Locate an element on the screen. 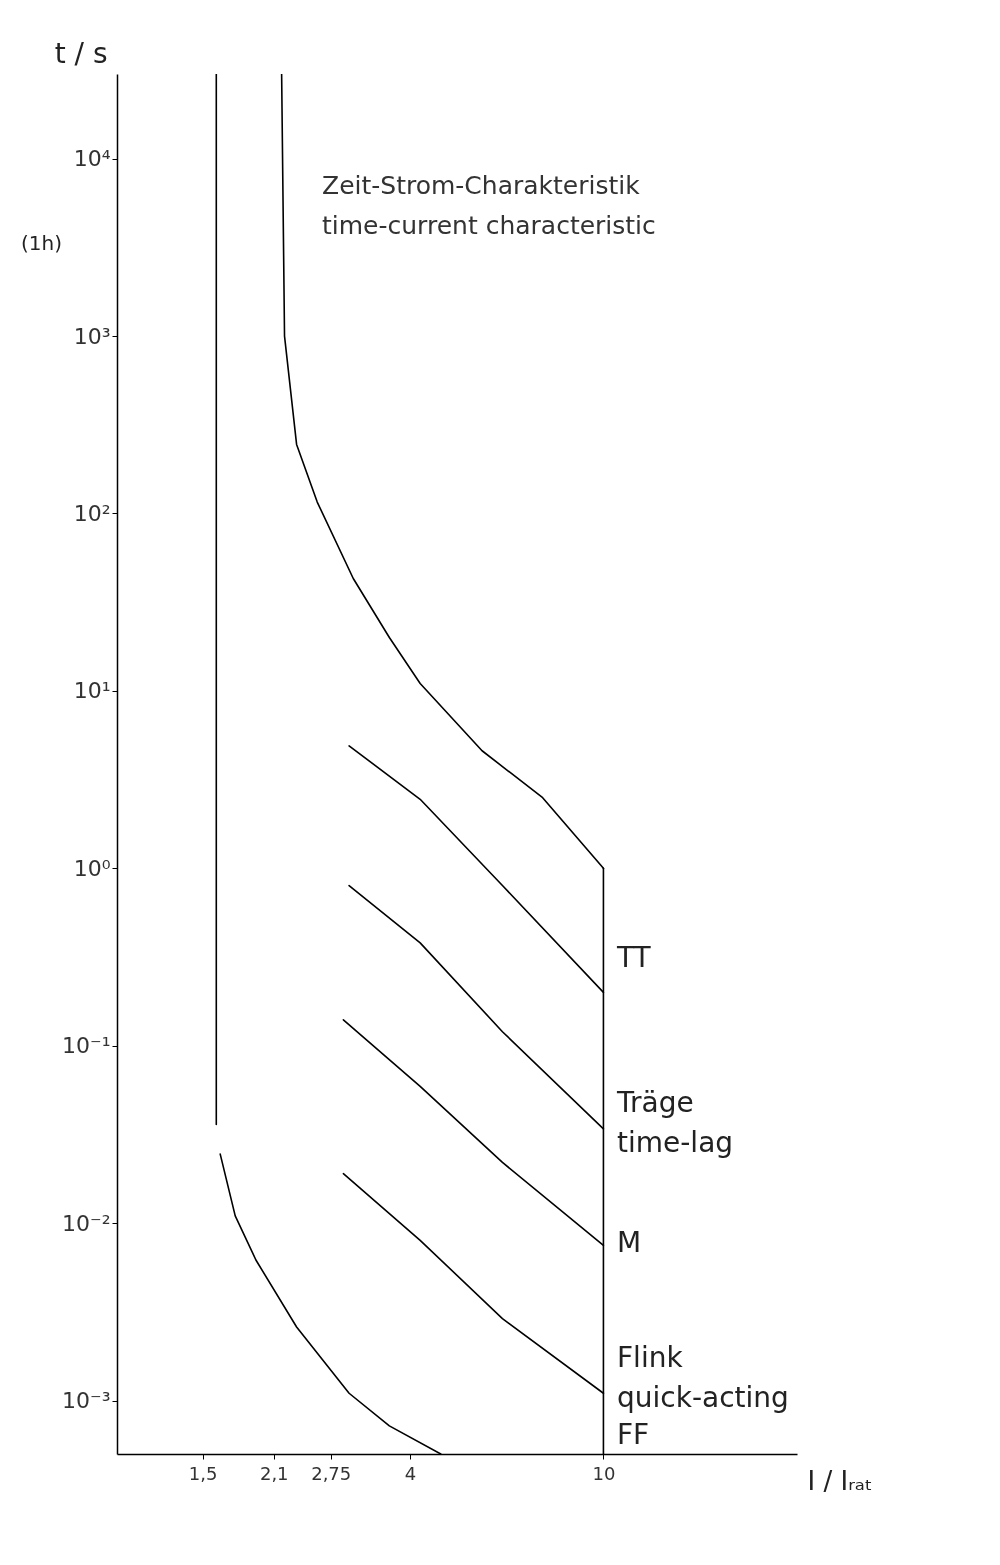 The image size is (1000, 1565). y-tick-label: 10⁴ is located at coordinates (92, 159).